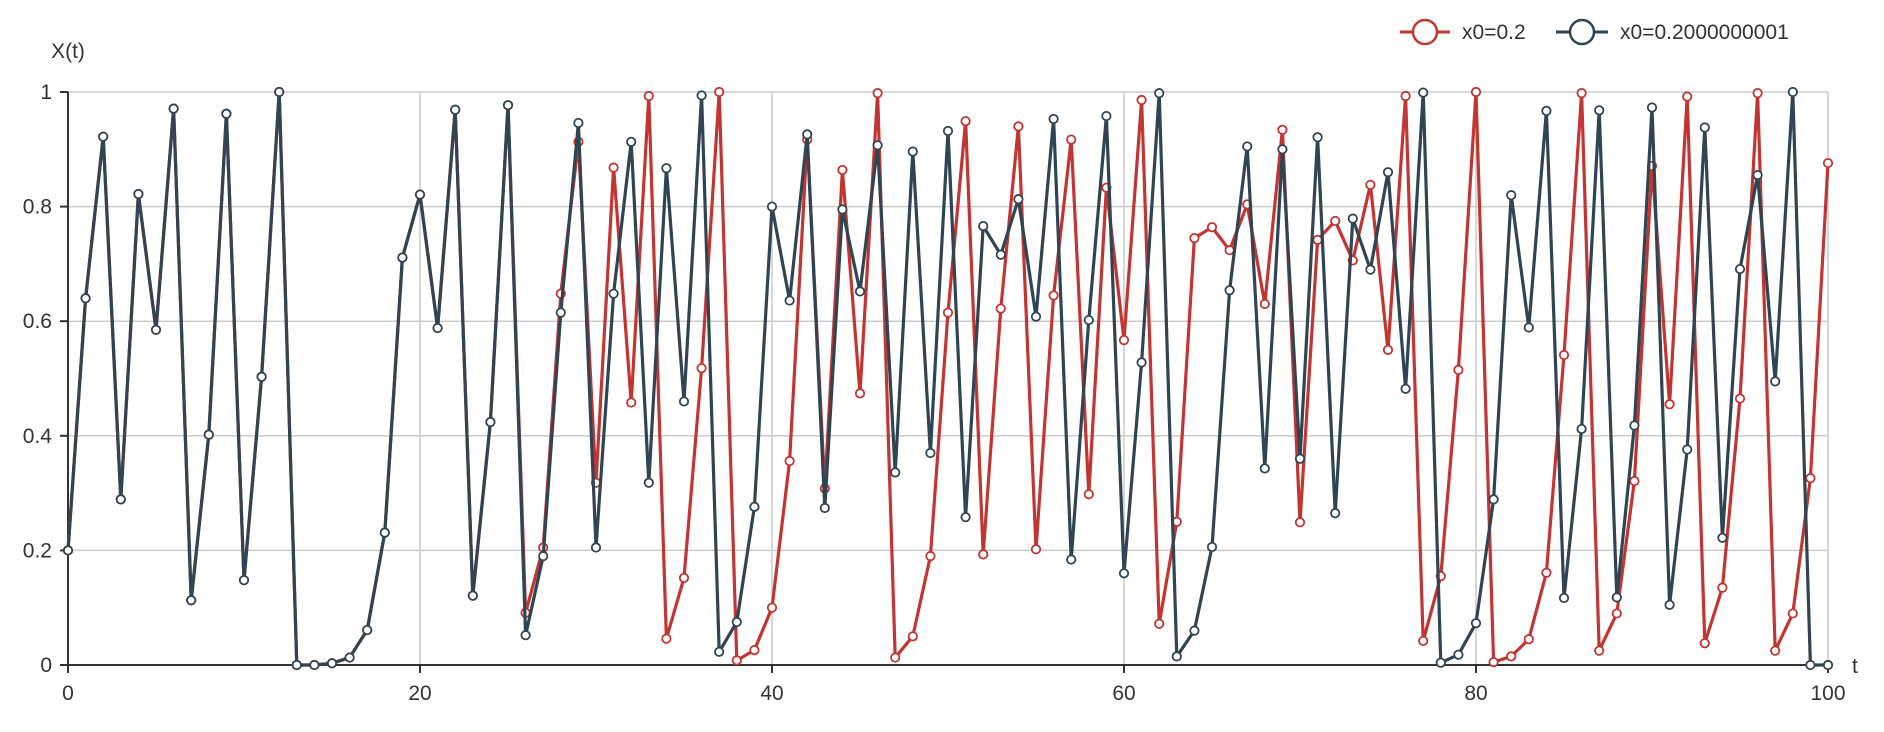 The width and height of the screenshot is (1884, 732). What do you see at coordinates (771, 693) in the screenshot?
I see `x-tick-label: 40` at bounding box center [771, 693].